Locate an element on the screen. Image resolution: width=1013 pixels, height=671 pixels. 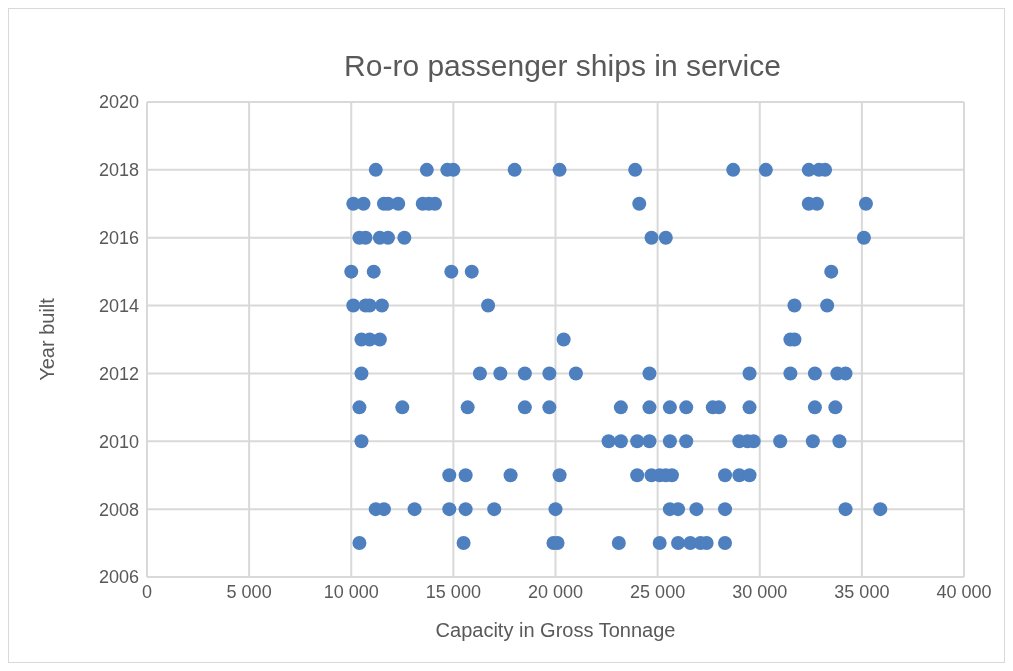
x-axis-title: Capacity in Gross Tonnage is located at coordinates (555, 630).